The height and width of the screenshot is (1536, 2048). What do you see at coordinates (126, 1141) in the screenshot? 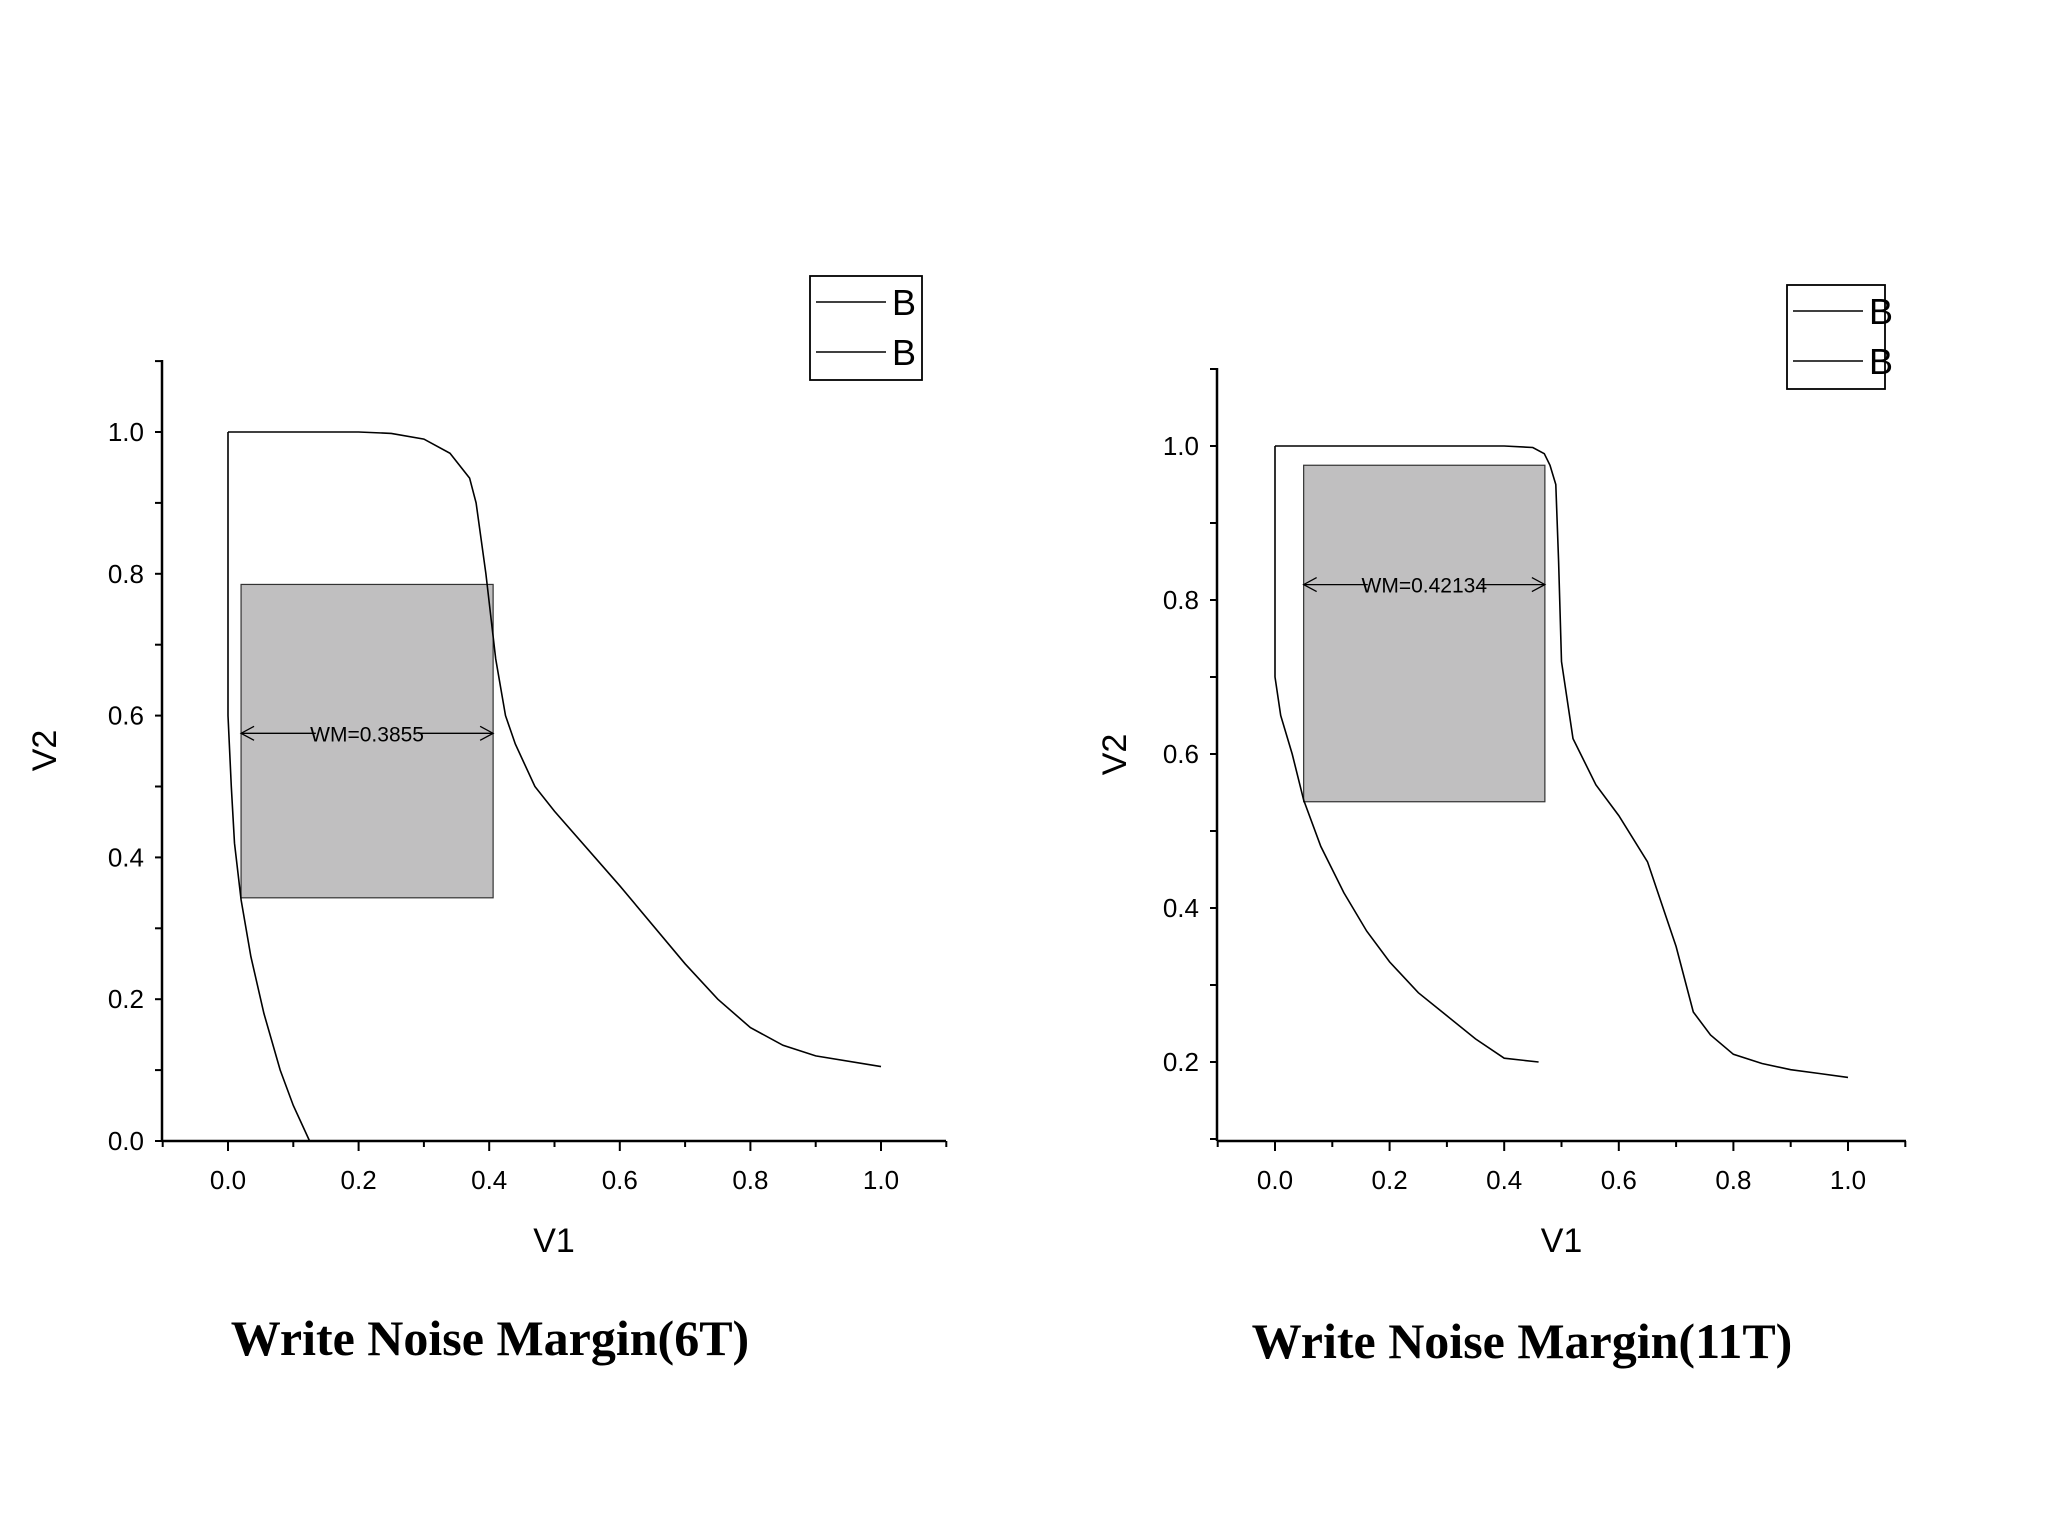
I see `y-tick-label: 0.0` at bounding box center [126, 1141].